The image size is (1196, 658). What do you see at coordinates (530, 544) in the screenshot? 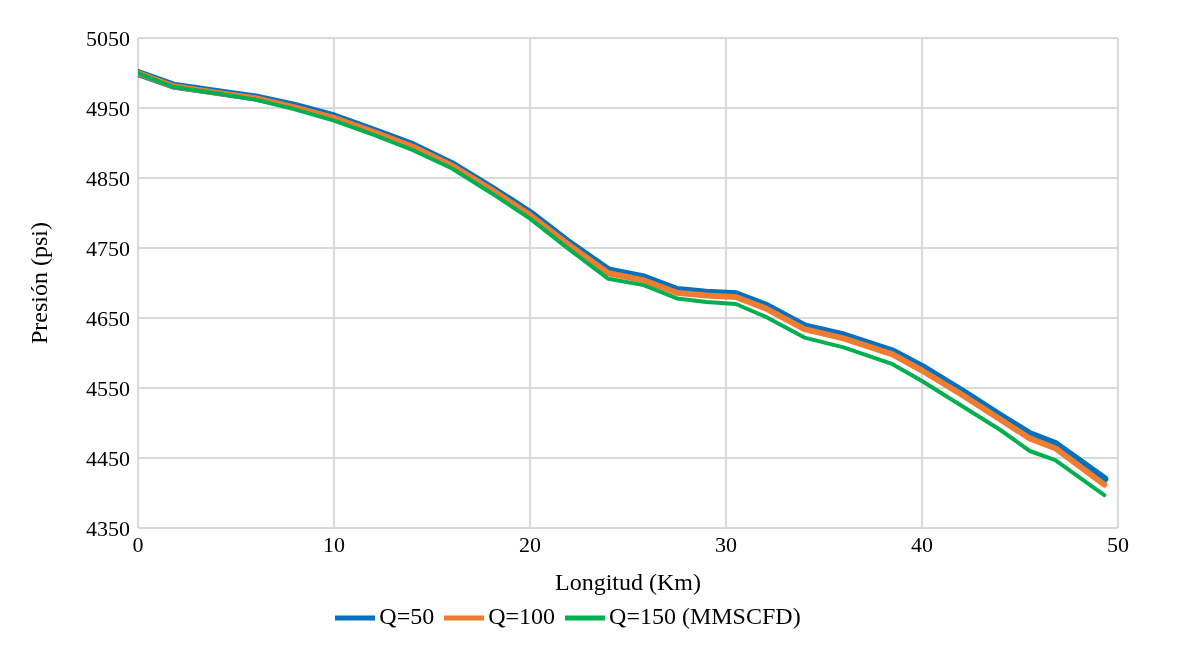
I see `x-tick-label: 20` at bounding box center [530, 544].